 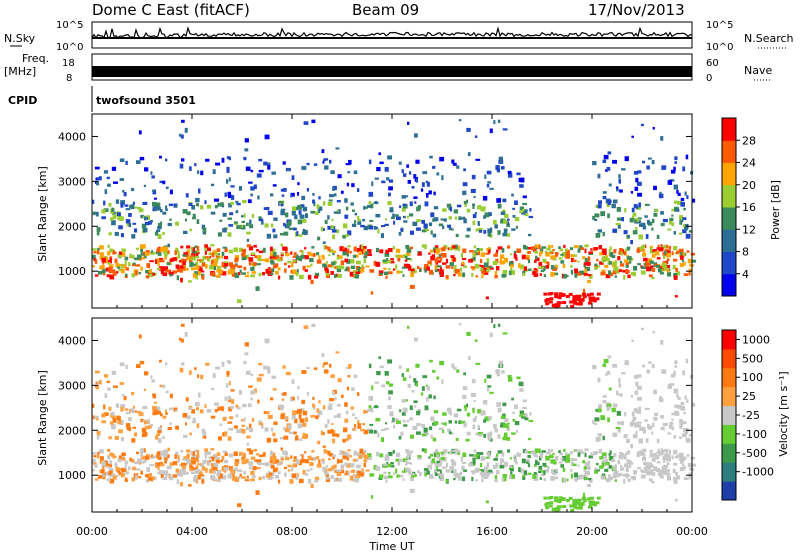 What do you see at coordinates (636, 10) in the screenshot?
I see `date-title: 17/Nov/2013` at bounding box center [636, 10].